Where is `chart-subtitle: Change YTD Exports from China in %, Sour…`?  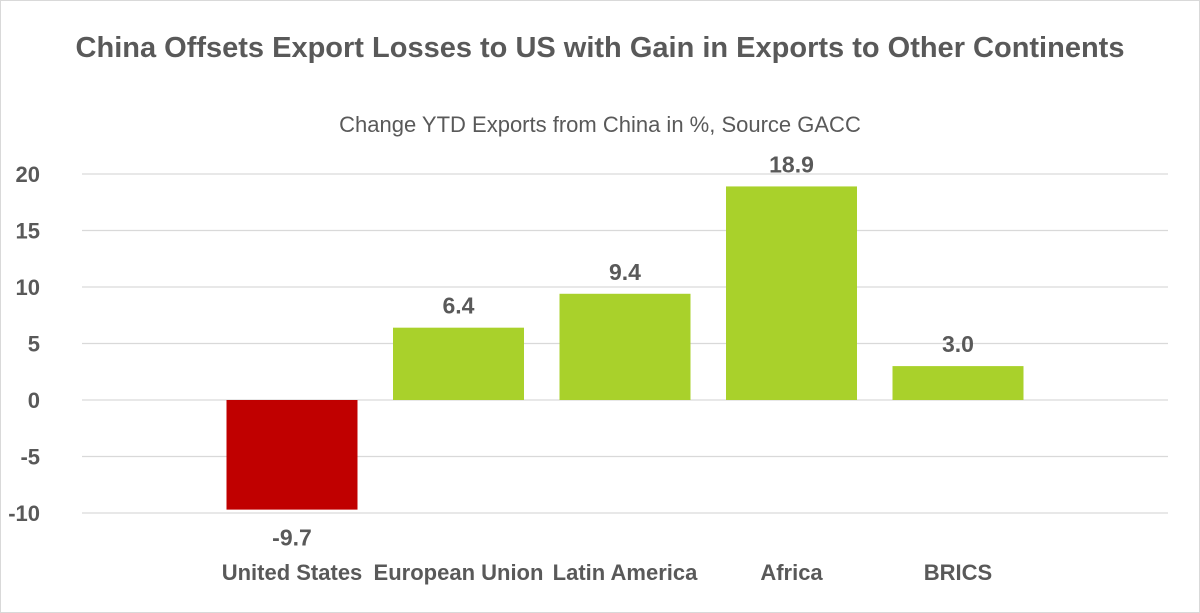
chart-subtitle: Change YTD Exports from China in %, Sour… is located at coordinates (600, 124).